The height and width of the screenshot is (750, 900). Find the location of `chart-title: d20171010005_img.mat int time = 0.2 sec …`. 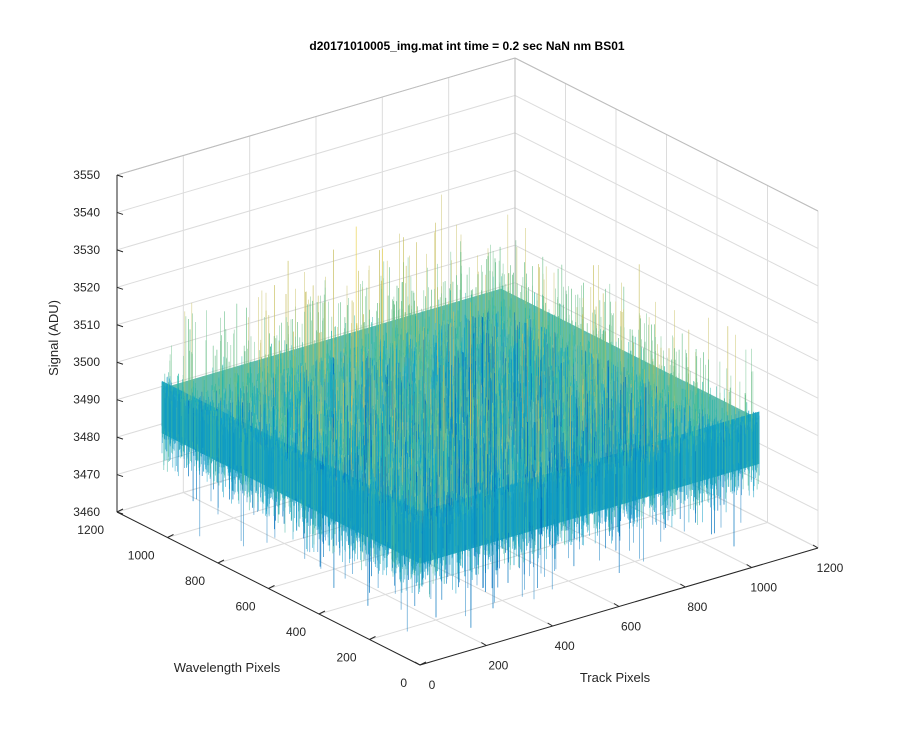

chart-title: d20171010005_img.mat int time = 0.2 sec … is located at coordinates (466, 46).